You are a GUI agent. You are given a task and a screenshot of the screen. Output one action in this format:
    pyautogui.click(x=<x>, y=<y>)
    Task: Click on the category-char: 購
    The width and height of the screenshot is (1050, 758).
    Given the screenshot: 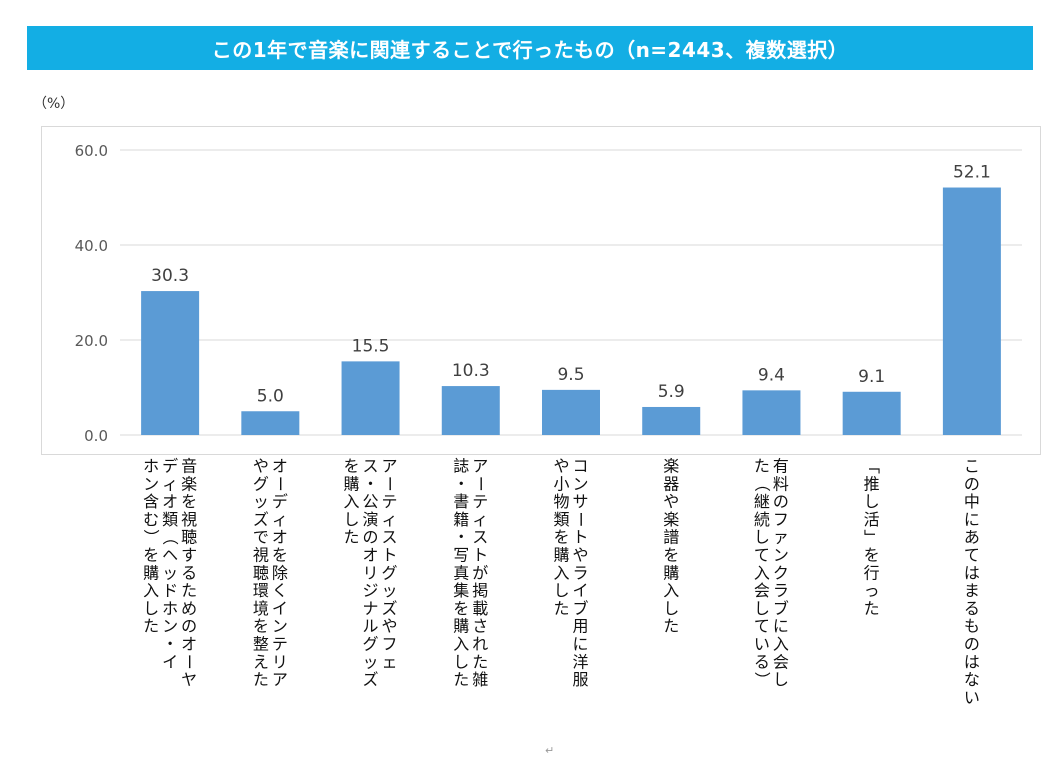 What is the action you would take?
    pyautogui.click(x=352, y=483)
    